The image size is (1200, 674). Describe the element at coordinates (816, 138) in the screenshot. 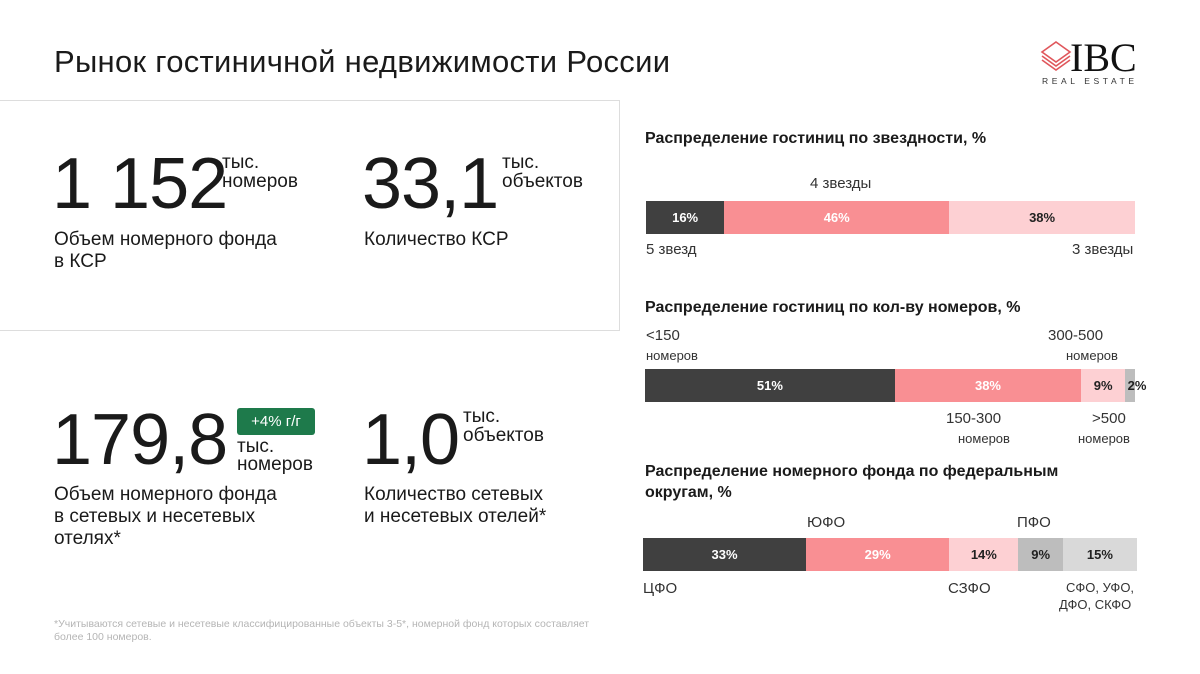

I see `chart-title-stars: Распределение гостиниц по звездности, %` at that location.